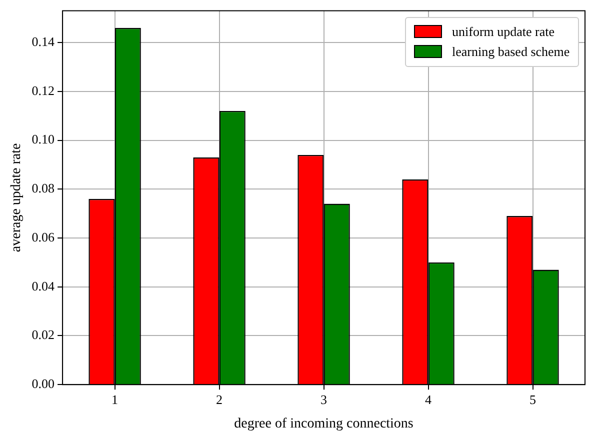 The image size is (592, 440). I want to click on x-tick-label: 1, so click(115, 399).